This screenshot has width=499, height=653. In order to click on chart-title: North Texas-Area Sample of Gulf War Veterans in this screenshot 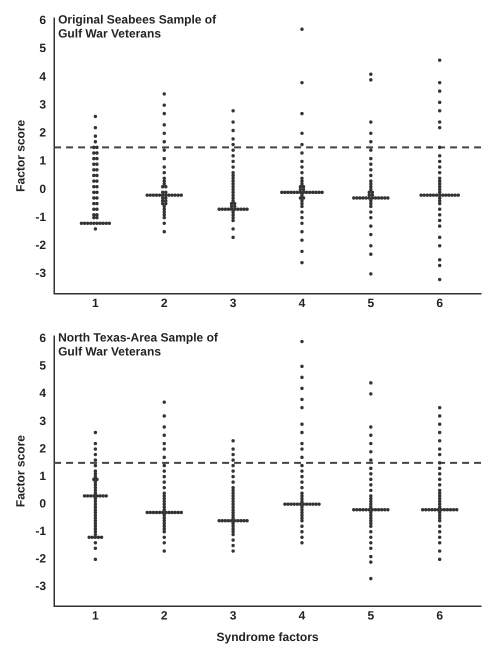, I will do `click(138, 344)`.